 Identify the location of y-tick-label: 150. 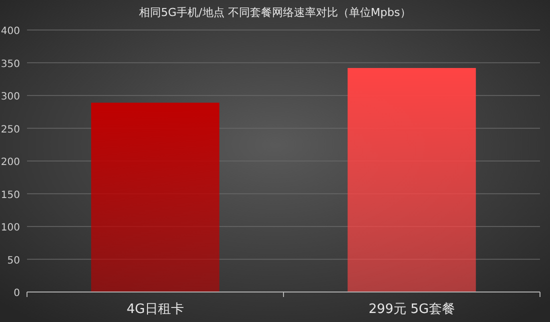
(10, 195).